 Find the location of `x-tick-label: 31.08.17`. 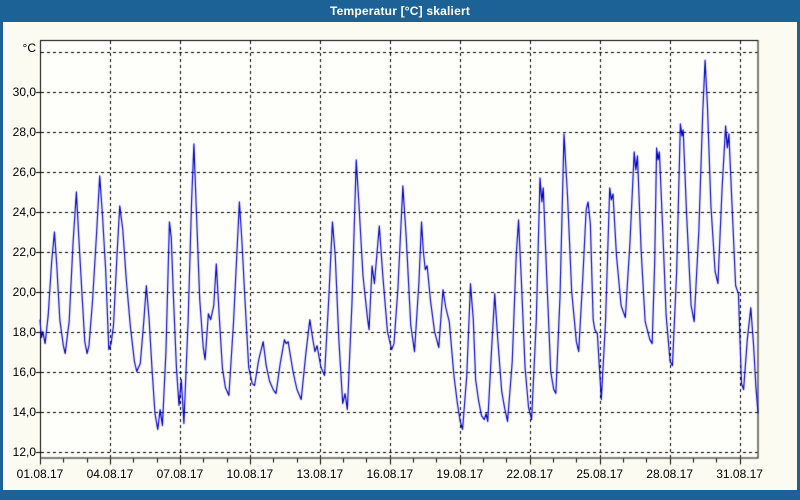

x-tick-label: 31.08.17 is located at coordinates (739, 474).